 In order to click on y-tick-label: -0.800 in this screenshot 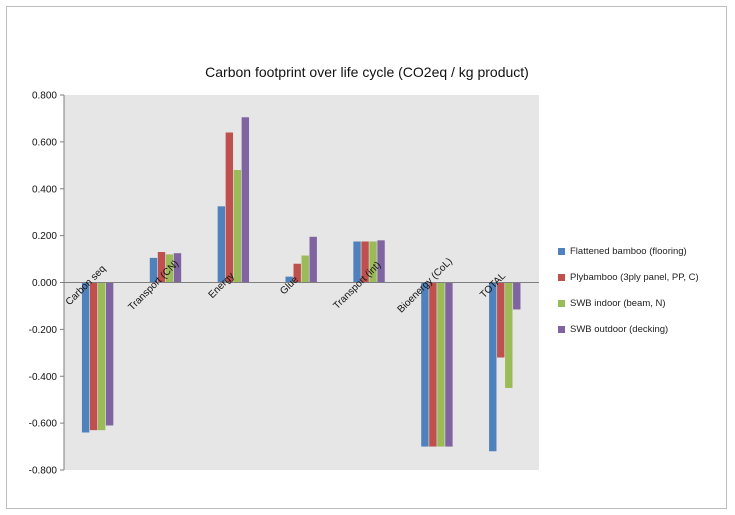, I will do `click(43, 471)`.